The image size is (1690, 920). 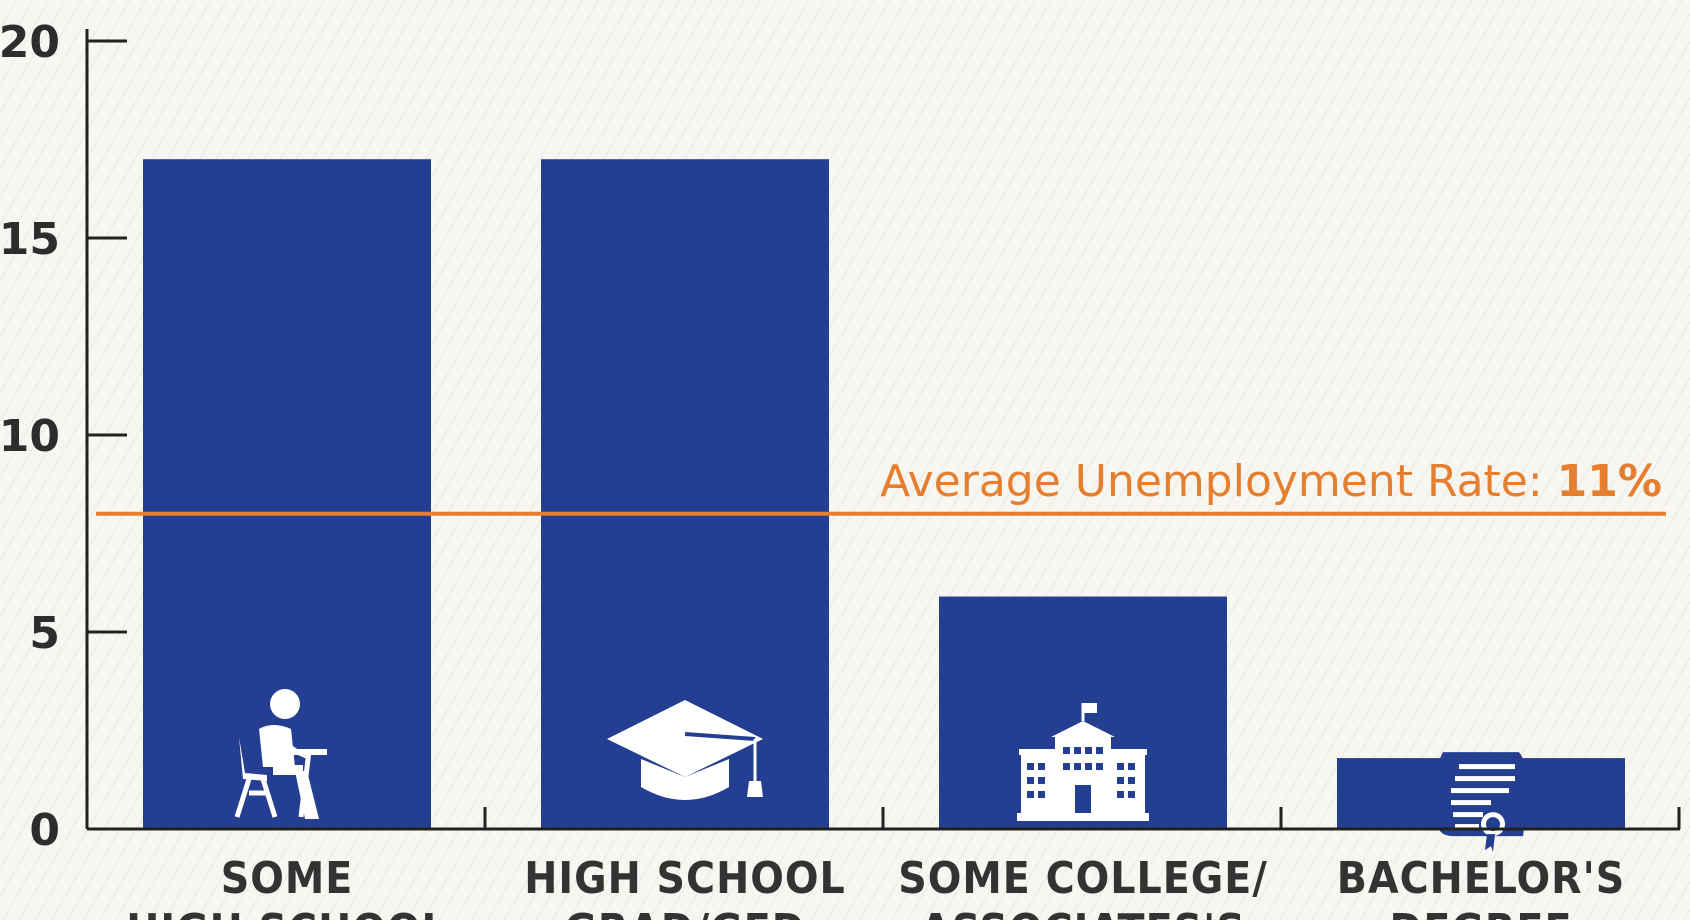 What do you see at coordinates (44, 830) in the screenshot?
I see `y-tick-label: 0` at bounding box center [44, 830].